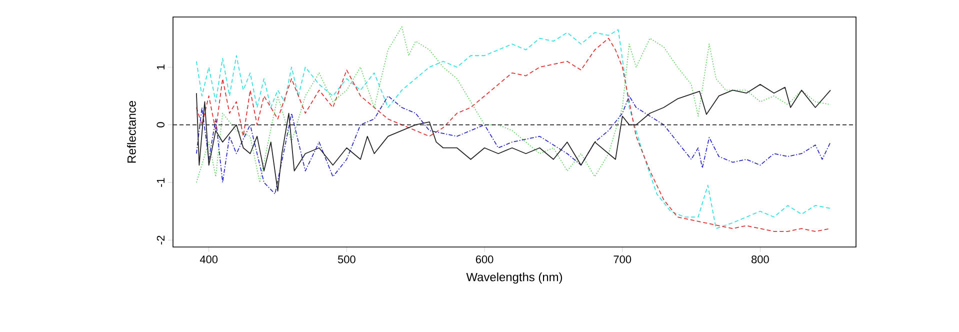  Describe the element at coordinates (160, 240) in the screenshot. I see `y-tick-label: -2` at that location.